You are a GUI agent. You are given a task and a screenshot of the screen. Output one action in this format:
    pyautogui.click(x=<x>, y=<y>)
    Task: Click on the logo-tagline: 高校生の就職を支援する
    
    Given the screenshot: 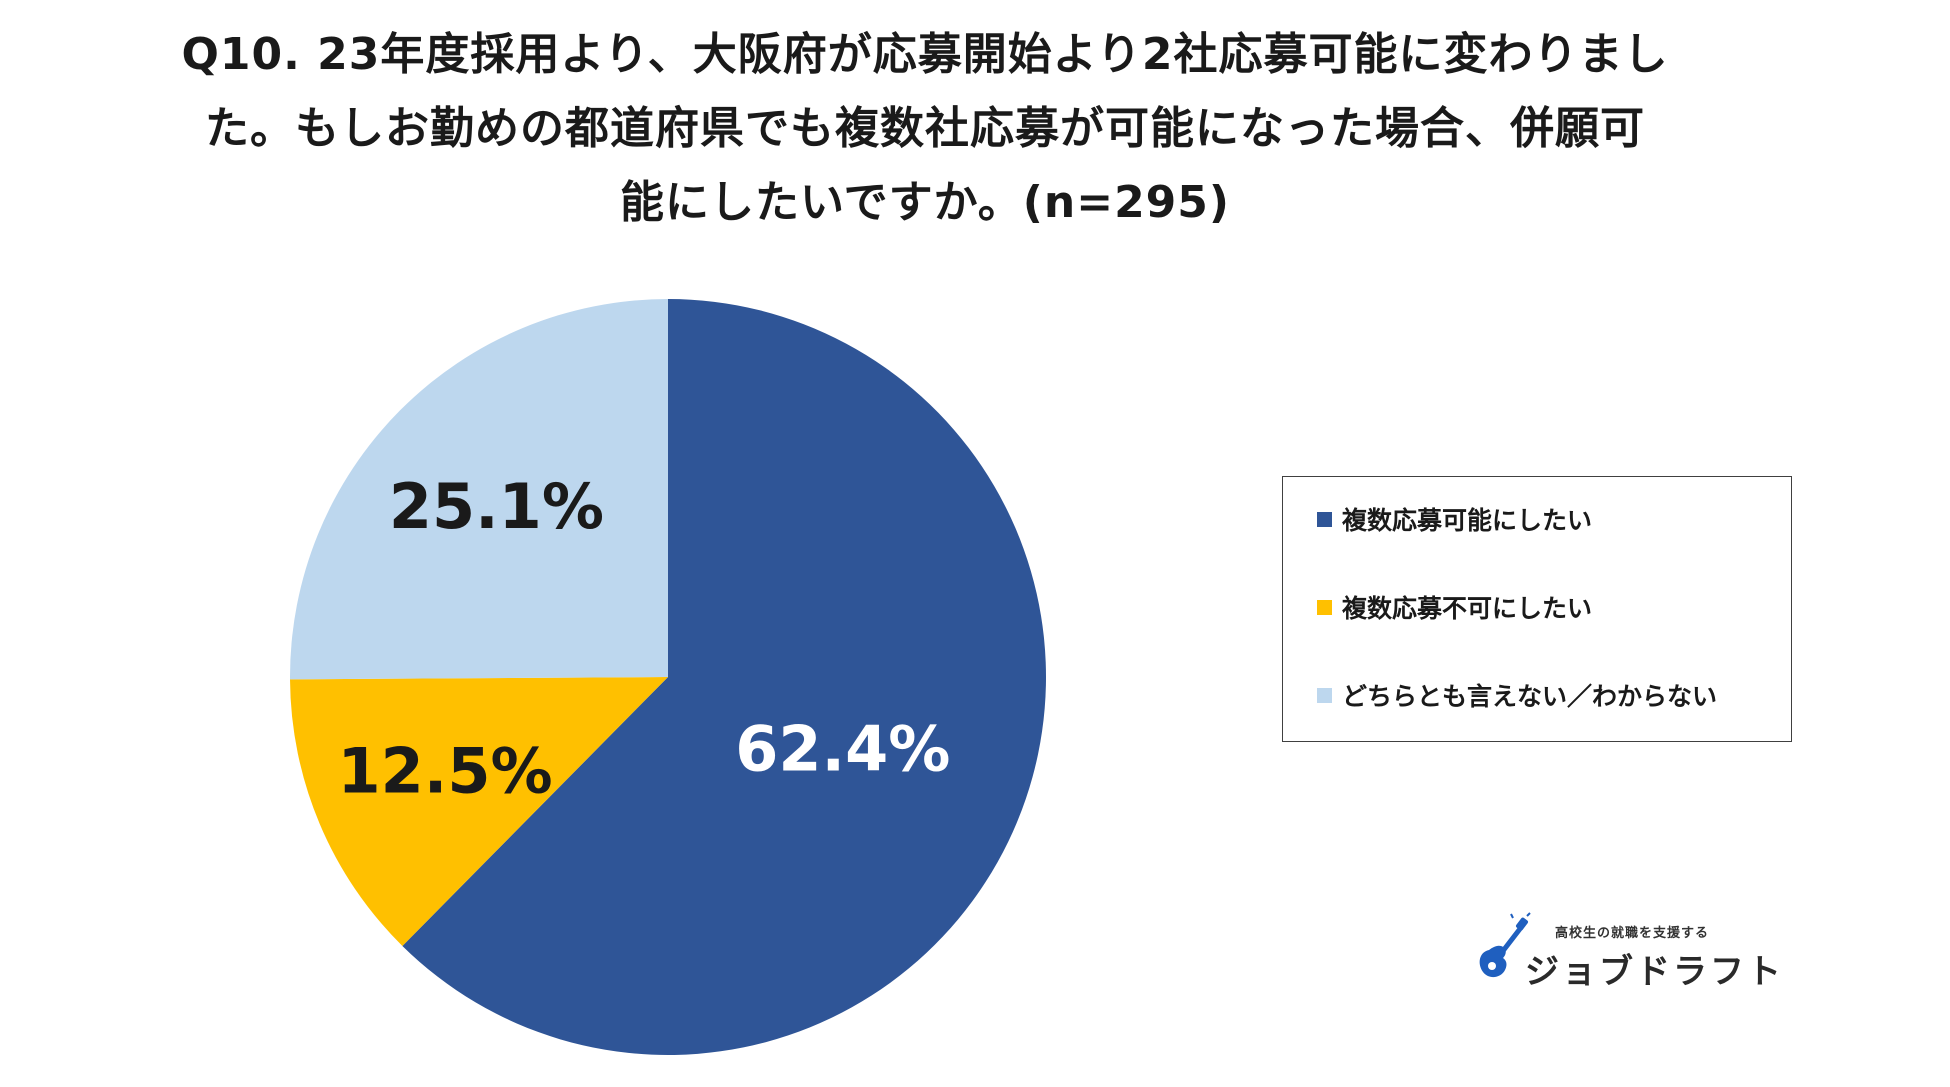 What is the action you would take?
    pyautogui.click(x=1632, y=933)
    